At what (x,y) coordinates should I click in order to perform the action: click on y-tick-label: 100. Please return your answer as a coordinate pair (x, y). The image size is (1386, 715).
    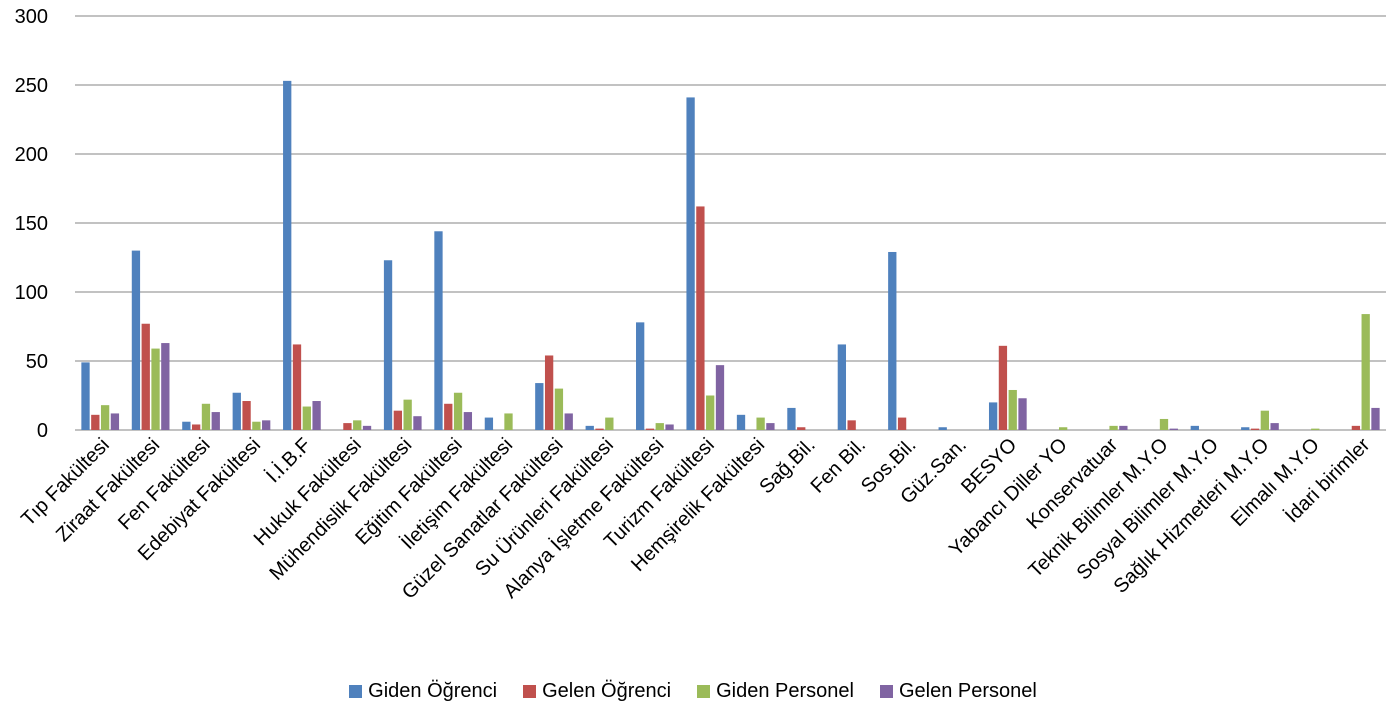
    Looking at the image, I should click on (31, 293).